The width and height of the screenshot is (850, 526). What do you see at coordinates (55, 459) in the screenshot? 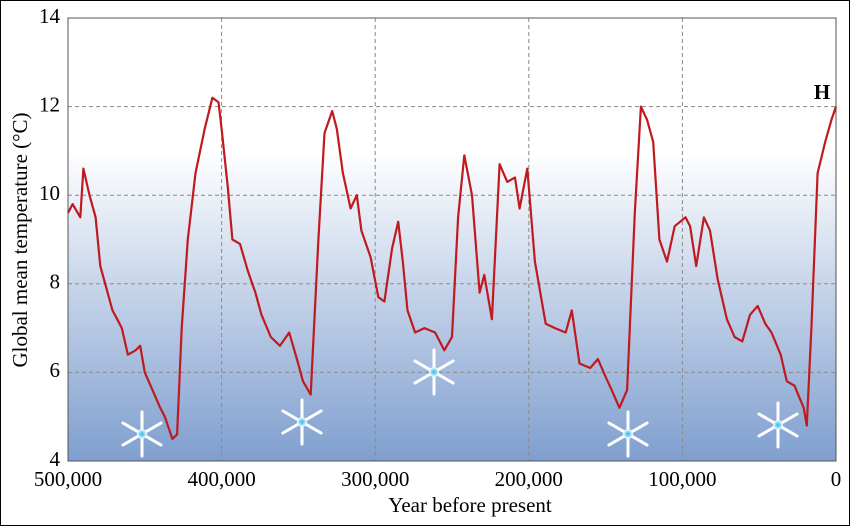
I see `y-tick-label: 4` at bounding box center [55, 459].